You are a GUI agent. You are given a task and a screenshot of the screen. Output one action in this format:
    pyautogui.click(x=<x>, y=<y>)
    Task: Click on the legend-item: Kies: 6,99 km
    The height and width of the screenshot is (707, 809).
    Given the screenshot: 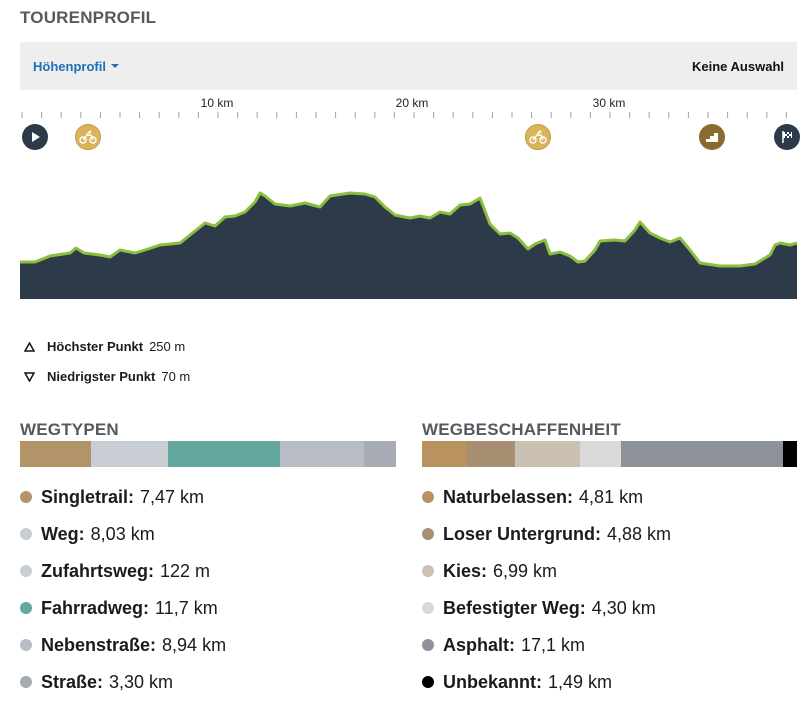 What is the action you would take?
    pyautogui.click(x=546, y=571)
    